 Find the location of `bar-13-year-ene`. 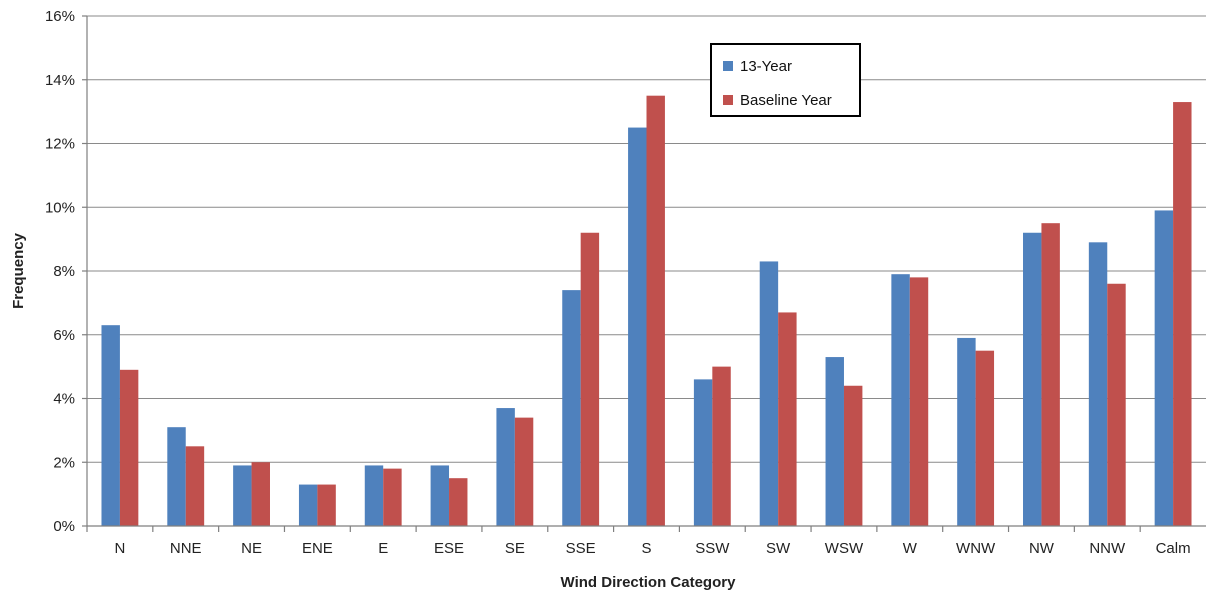

bar-13-year-ene is located at coordinates (308, 505).